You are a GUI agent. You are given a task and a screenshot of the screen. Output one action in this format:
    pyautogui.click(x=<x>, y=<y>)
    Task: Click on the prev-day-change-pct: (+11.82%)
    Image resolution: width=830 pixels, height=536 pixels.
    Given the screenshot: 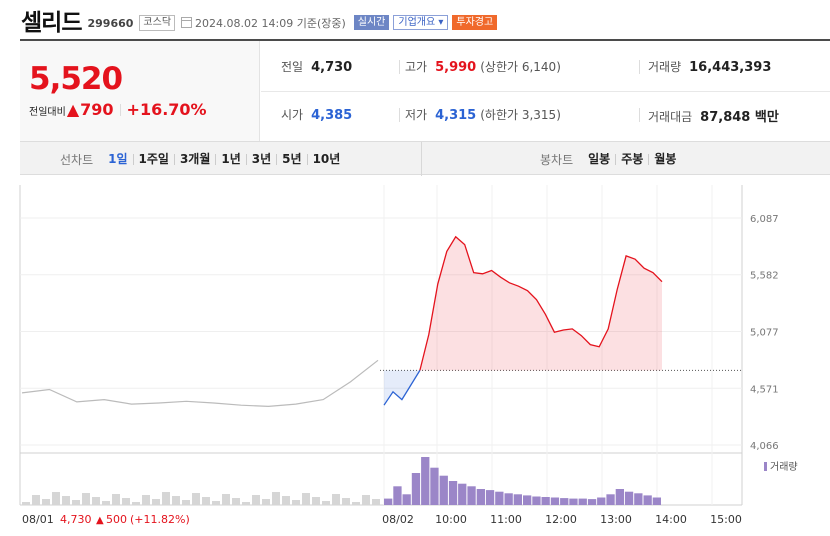 What is the action you would take?
    pyautogui.click(x=160, y=519)
    